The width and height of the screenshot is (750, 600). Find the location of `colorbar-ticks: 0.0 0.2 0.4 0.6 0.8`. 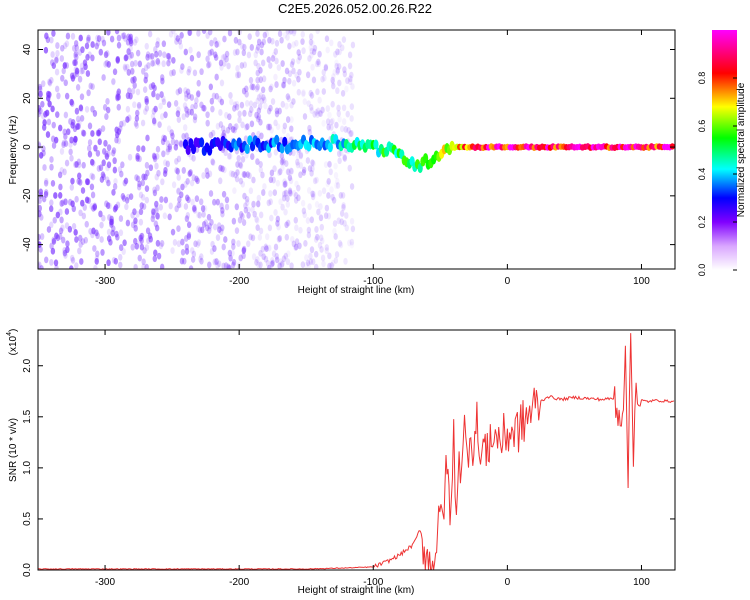

colorbar-ticks: 0.0 0.2 0.4 0.6 0.8 is located at coordinates (717, 174).